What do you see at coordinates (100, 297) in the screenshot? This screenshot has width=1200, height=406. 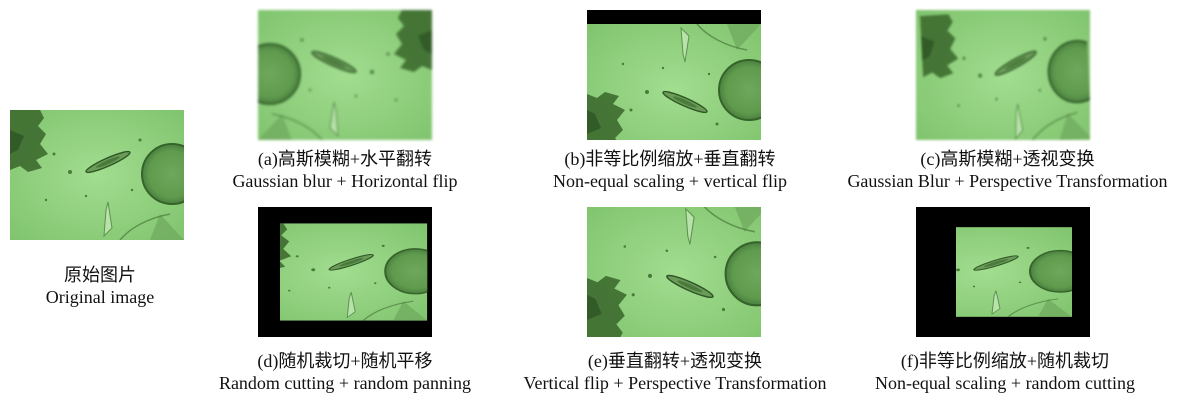 I see `original-label-en: Original image` at bounding box center [100, 297].